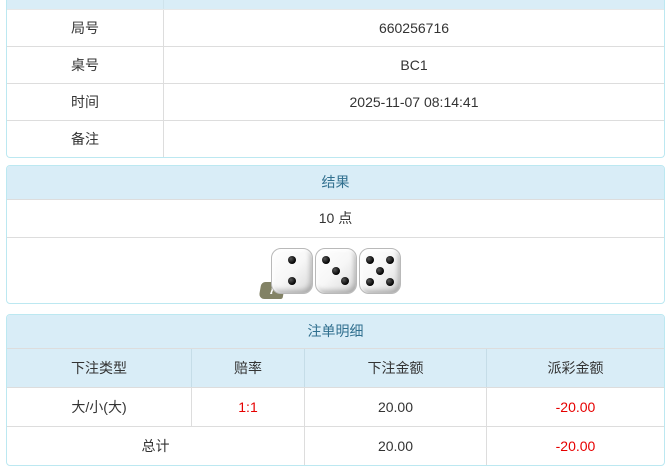 Image resolution: width=671 pixels, height=466 pixels. I want to click on remark-value, so click(414, 139).